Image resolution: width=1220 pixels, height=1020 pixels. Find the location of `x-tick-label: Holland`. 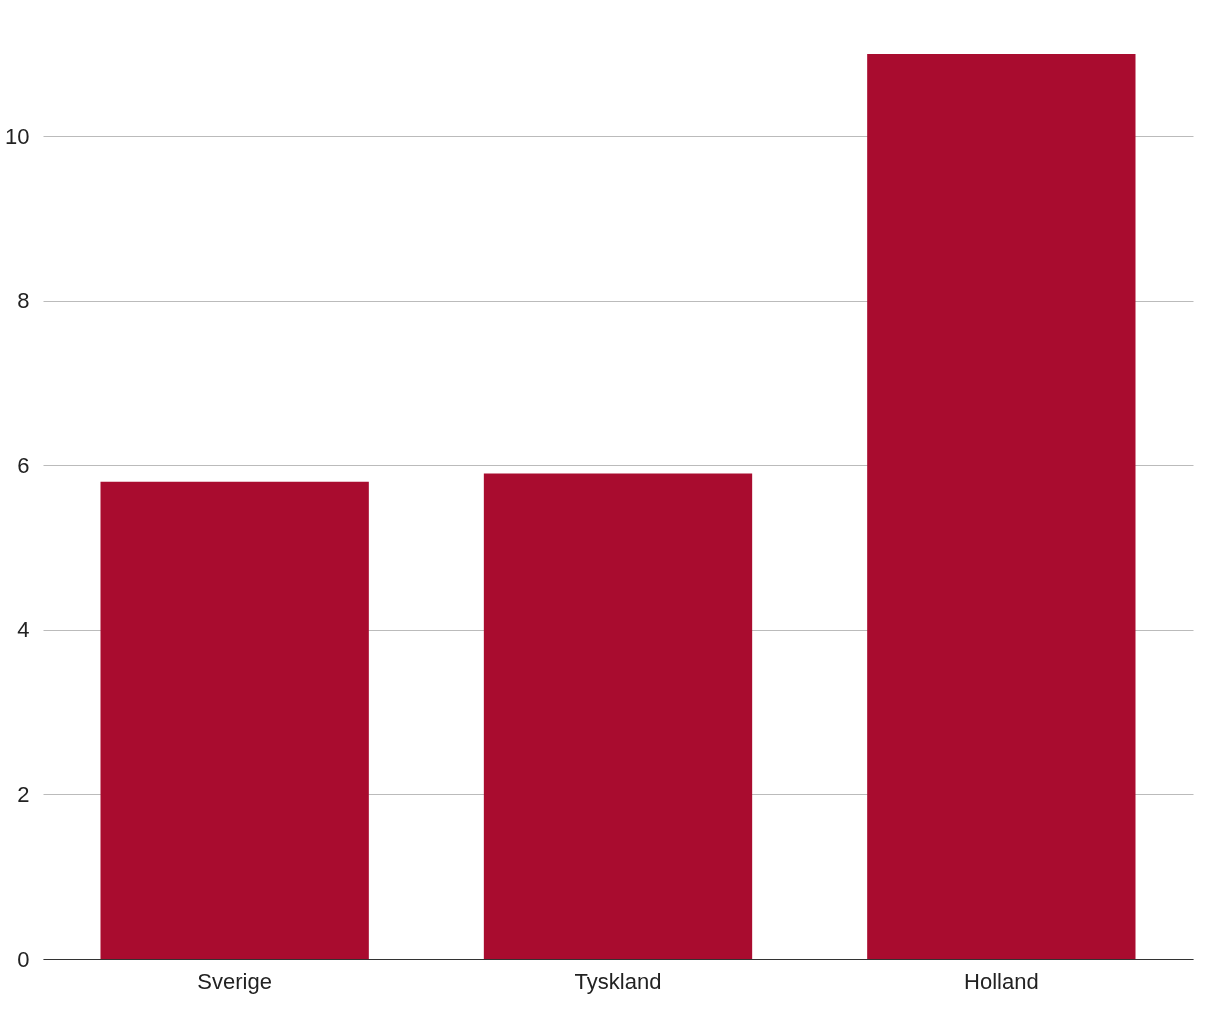

x-tick-label: Holland is located at coordinates (1001, 981).